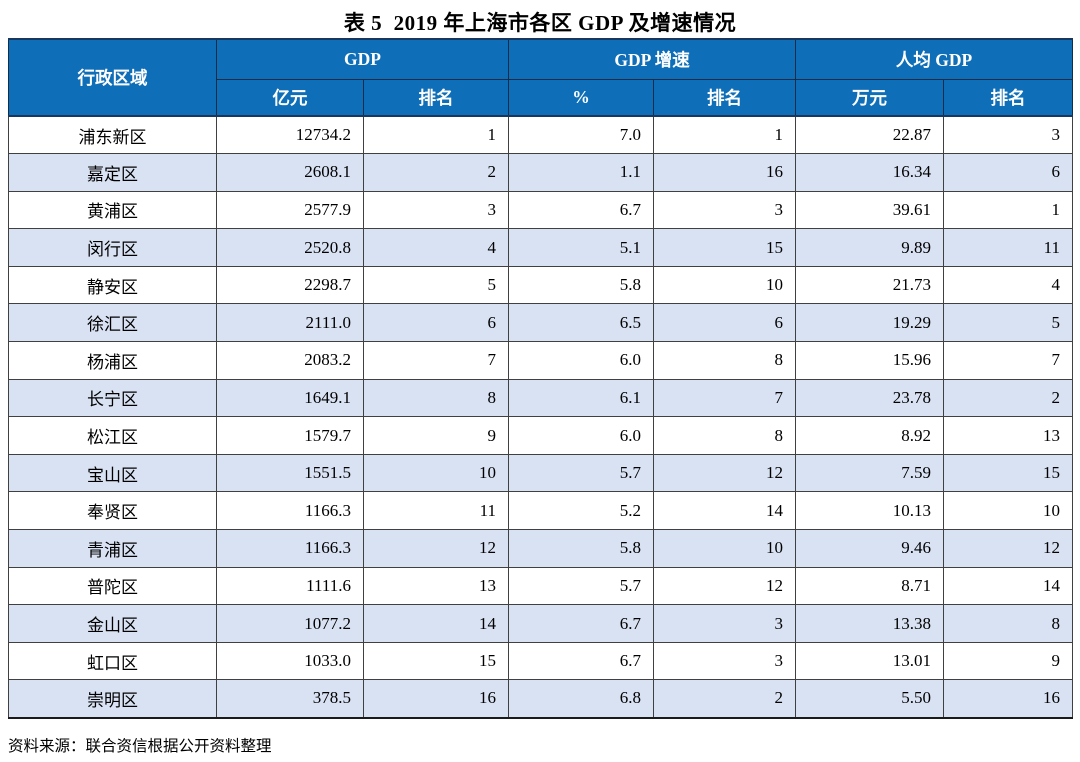  Describe the element at coordinates (1008, 586) in the screenshot. I see `per-capita-rank-cell: 14` at that location.